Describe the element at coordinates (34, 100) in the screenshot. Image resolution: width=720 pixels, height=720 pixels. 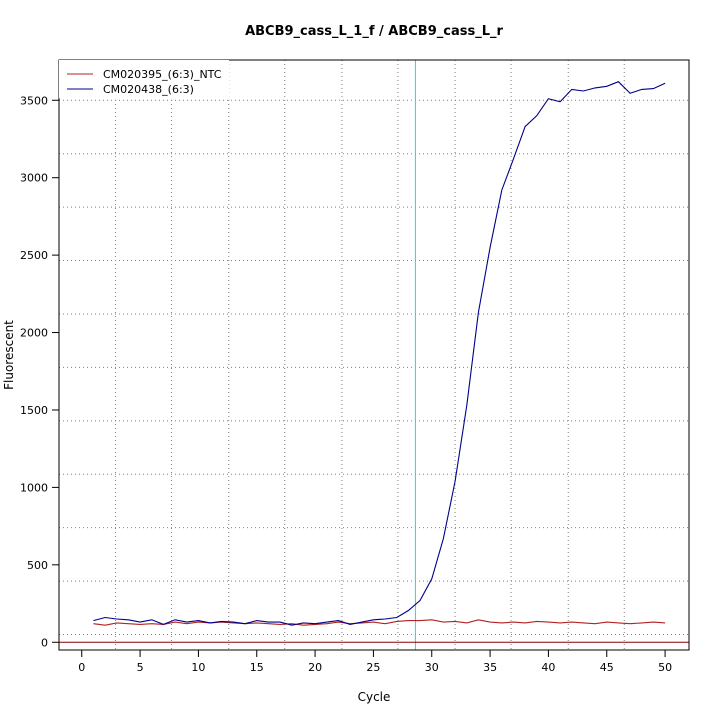
I see `y-tick-label: 3500` at that location.